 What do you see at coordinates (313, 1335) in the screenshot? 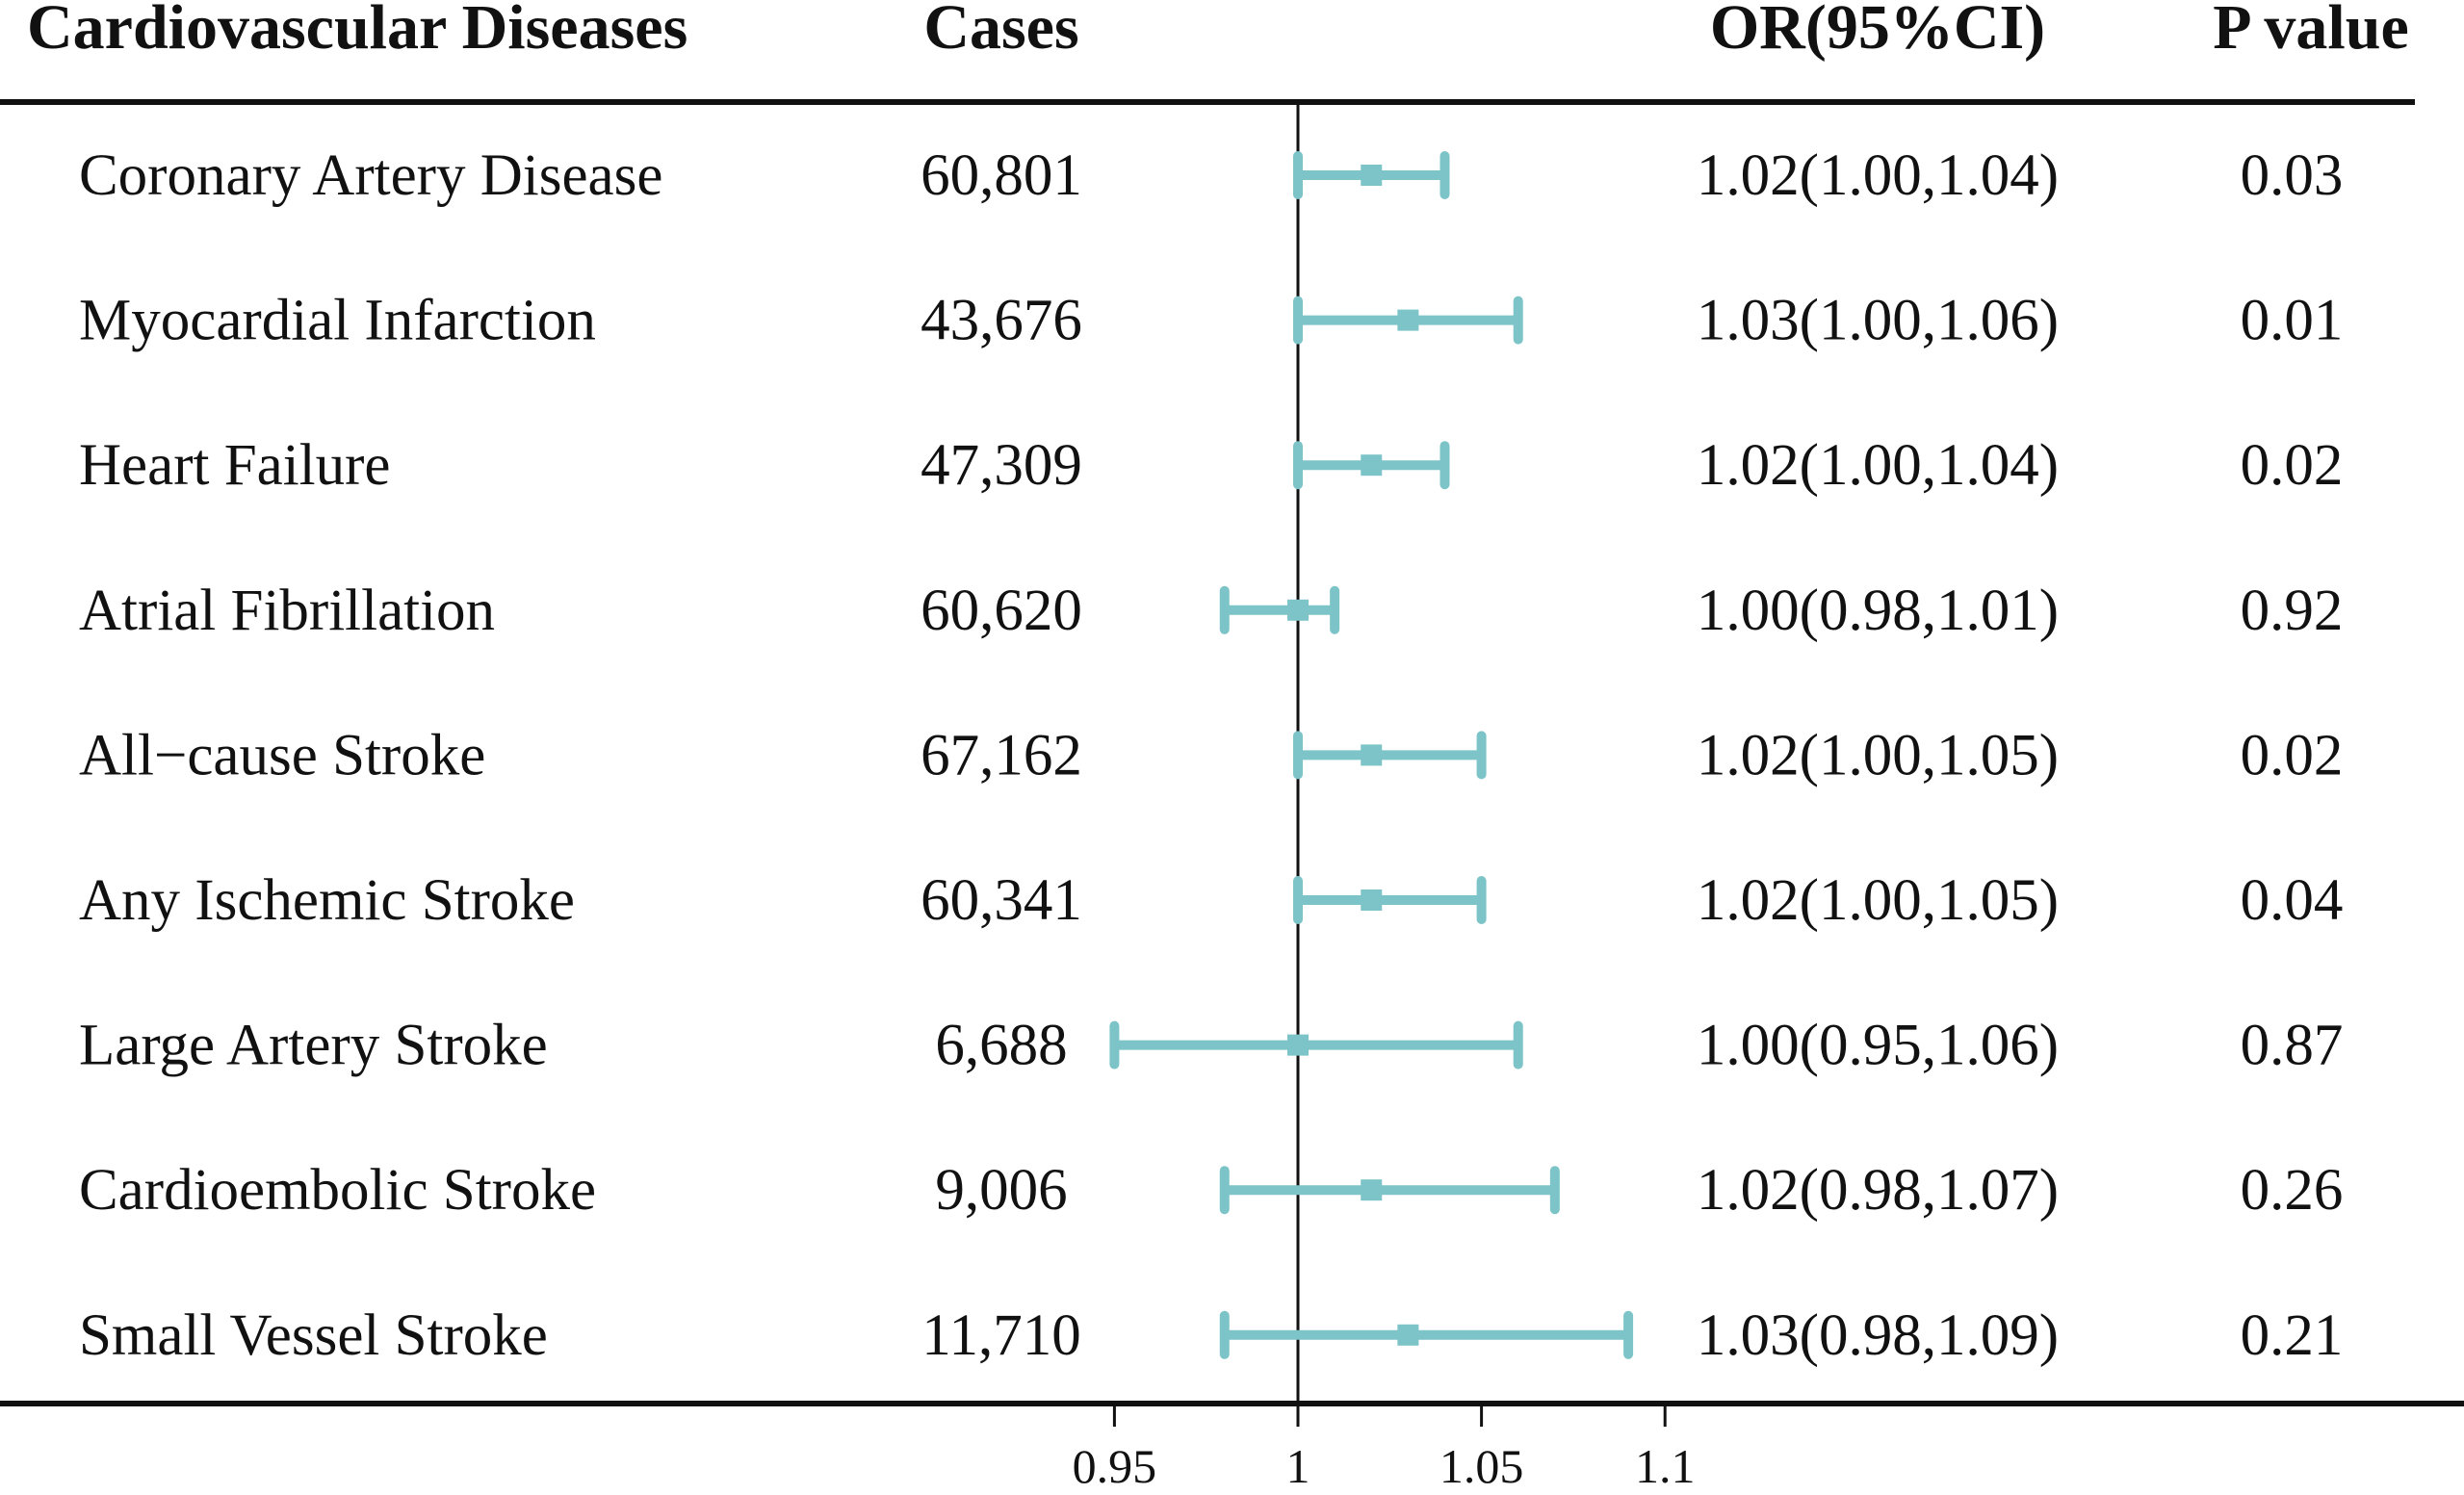
I see `disease-label: Small Vessel Stroke` at bounding box center [313, 1335].